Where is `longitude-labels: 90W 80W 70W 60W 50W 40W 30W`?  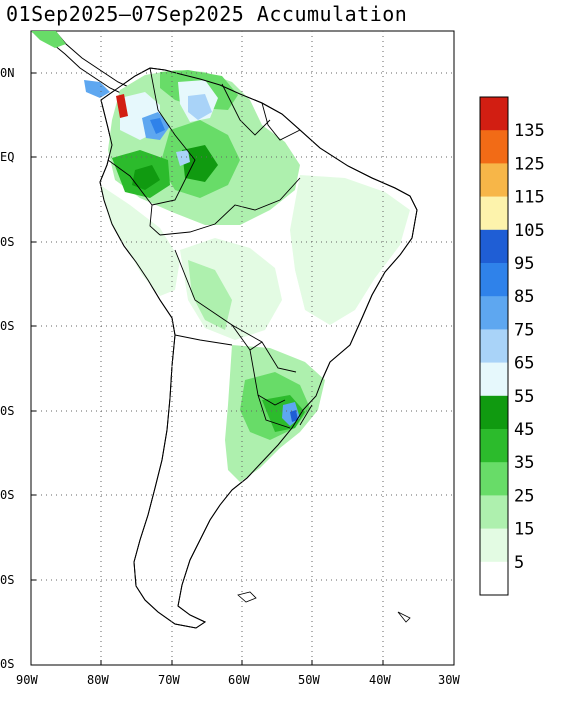
longitude-labels: 90W 80W 70W 60W 50W 40W 30W is located at coordinates (238, 680).